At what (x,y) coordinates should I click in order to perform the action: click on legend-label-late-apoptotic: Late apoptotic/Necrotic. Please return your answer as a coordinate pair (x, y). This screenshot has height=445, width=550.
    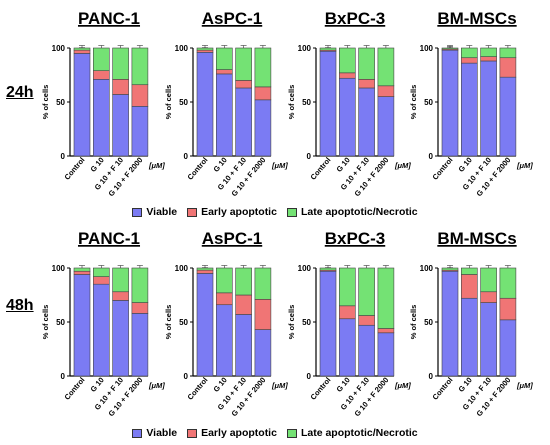
    Looking at the image, I should click on (359, 212).